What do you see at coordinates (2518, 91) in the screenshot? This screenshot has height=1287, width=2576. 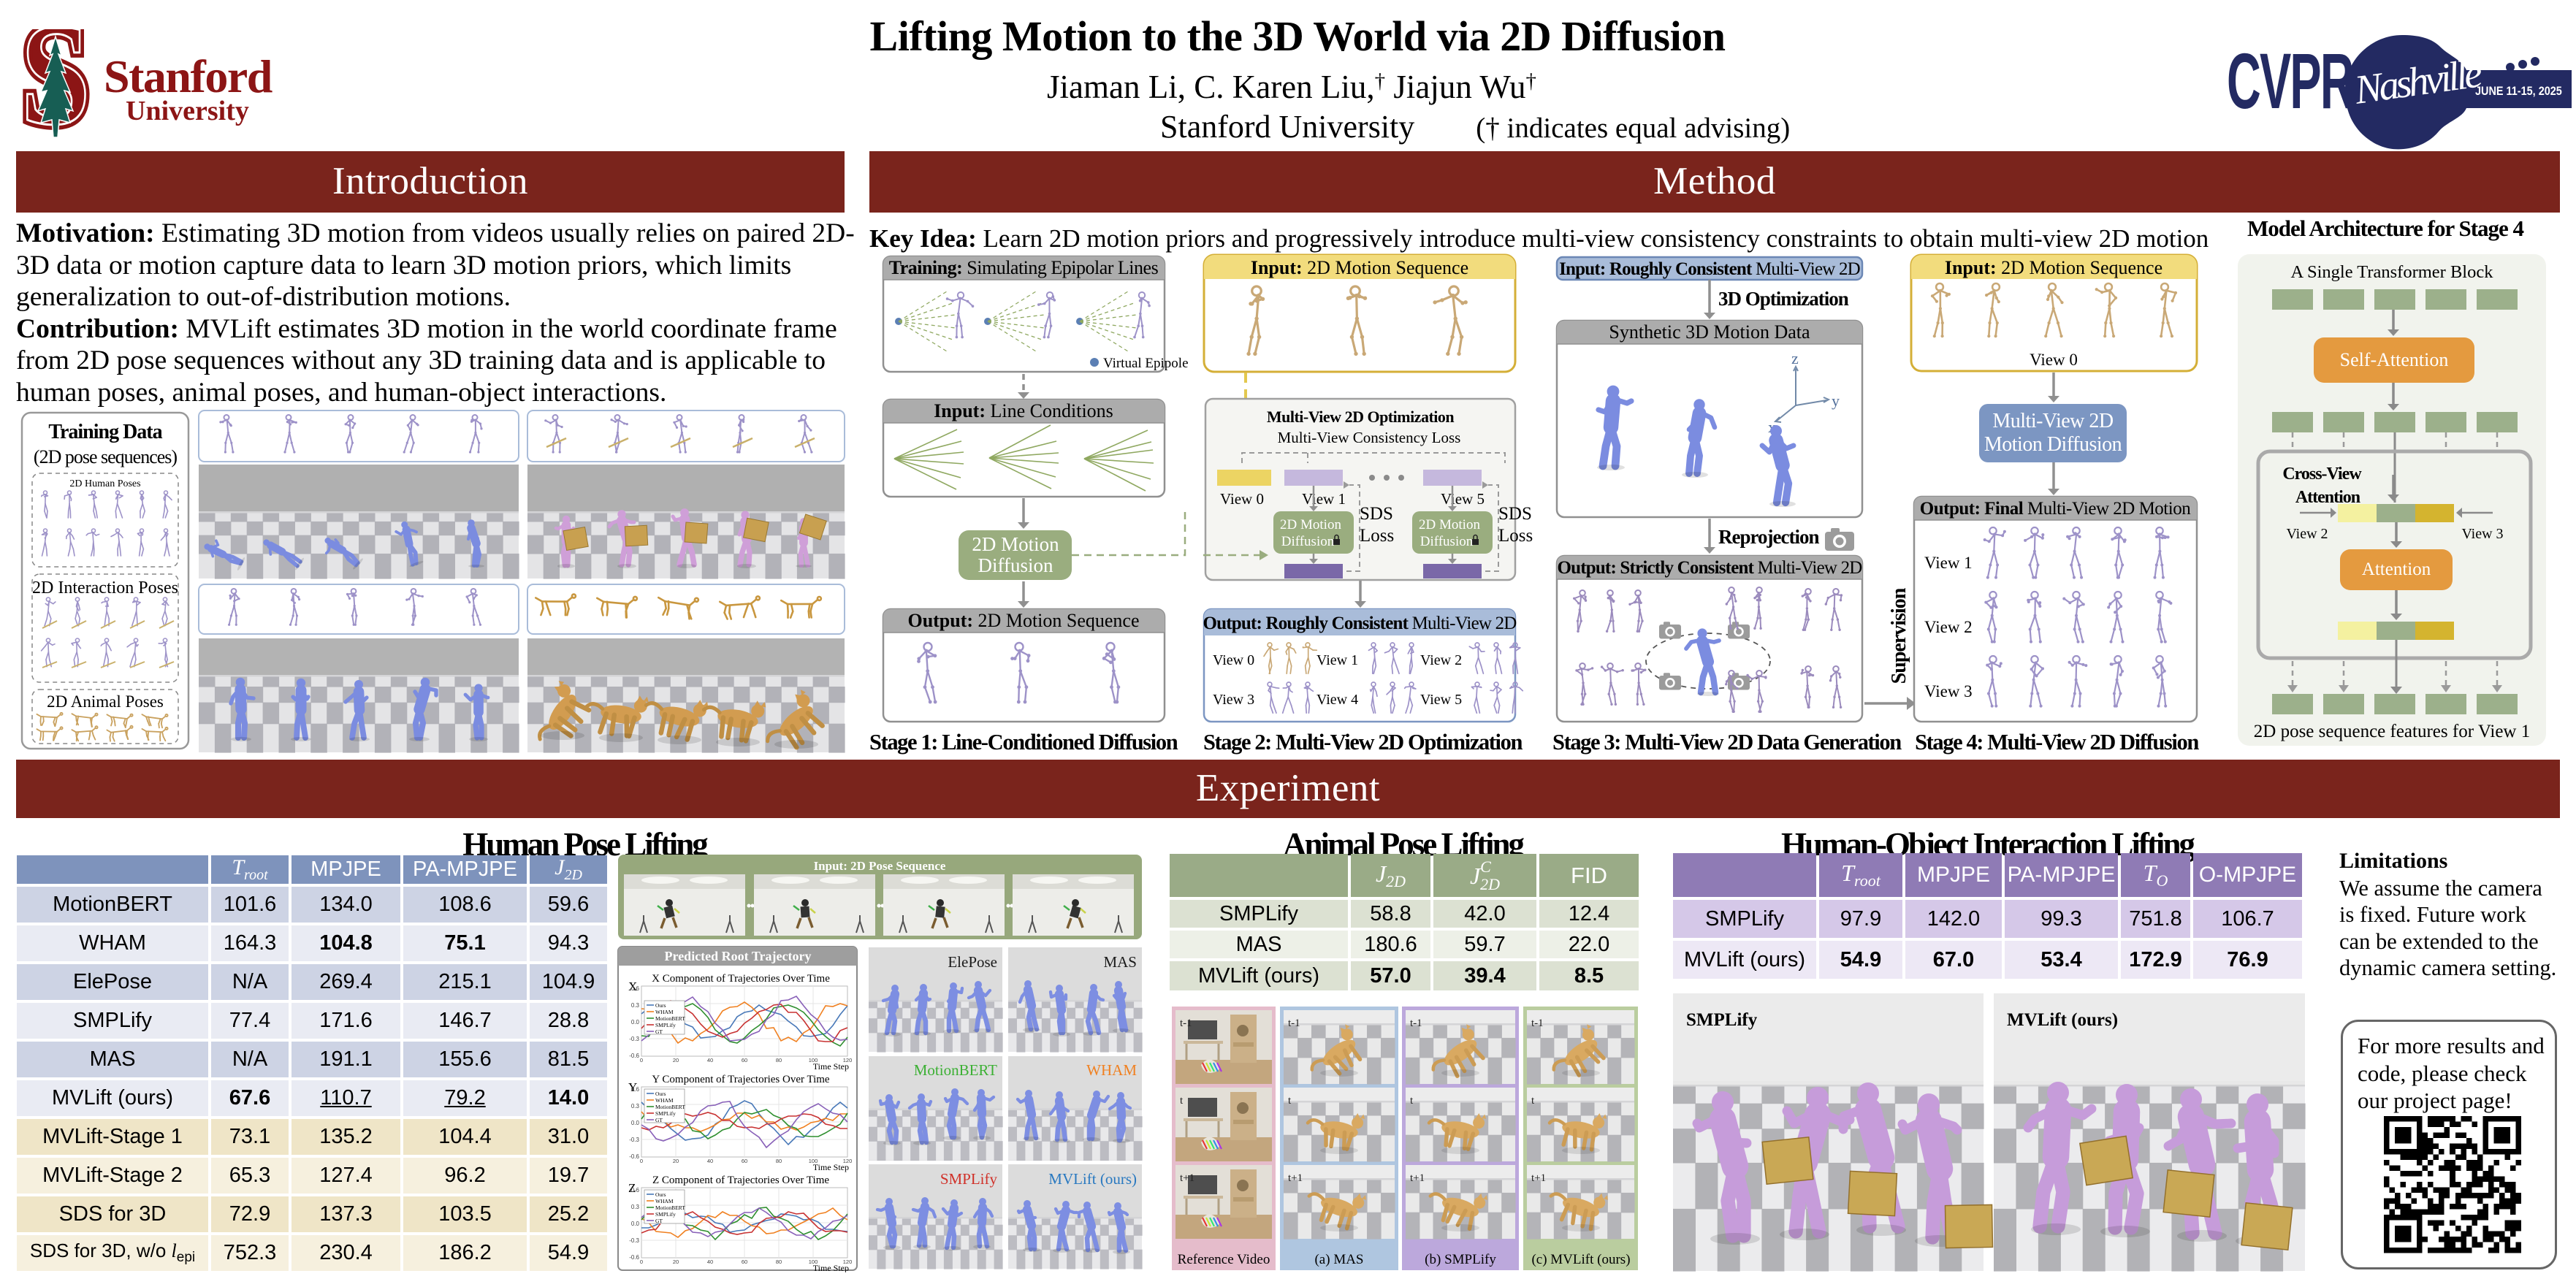 I see `svg-text: JUNE 11-15, 2025` at bounding box center [2518, 91].